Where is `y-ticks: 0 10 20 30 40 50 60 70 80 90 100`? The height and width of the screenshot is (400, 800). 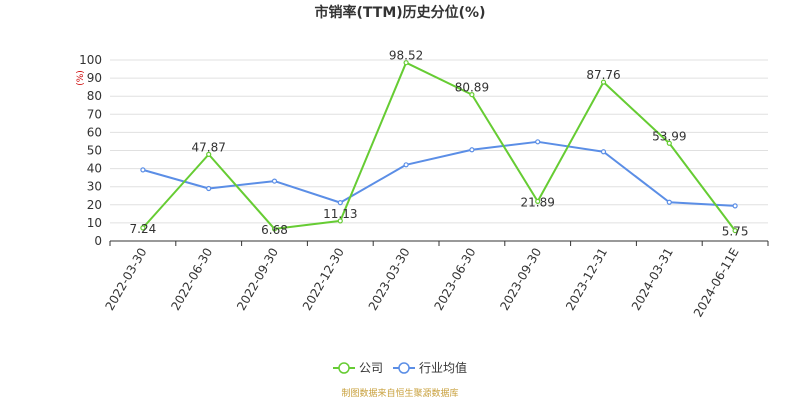
y-ticks: 0 10 20 30 40 50 60 70 80 90 100 is located at coordinates (90, 150).